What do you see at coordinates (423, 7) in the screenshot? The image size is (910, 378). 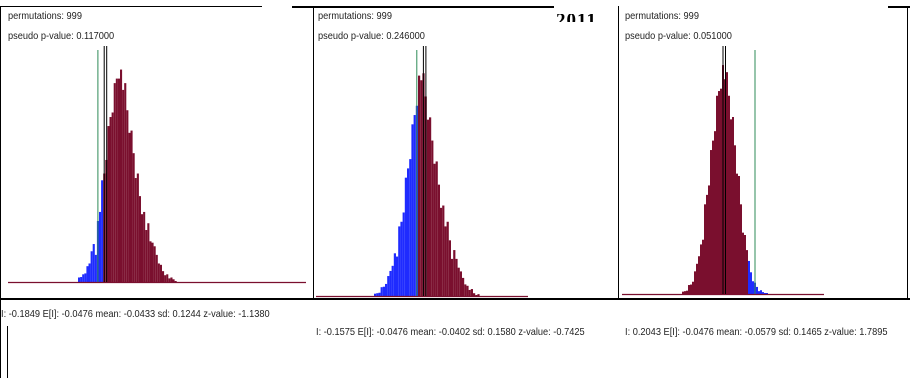 I see `top-rule-mid` at bounding box center [423, 7].